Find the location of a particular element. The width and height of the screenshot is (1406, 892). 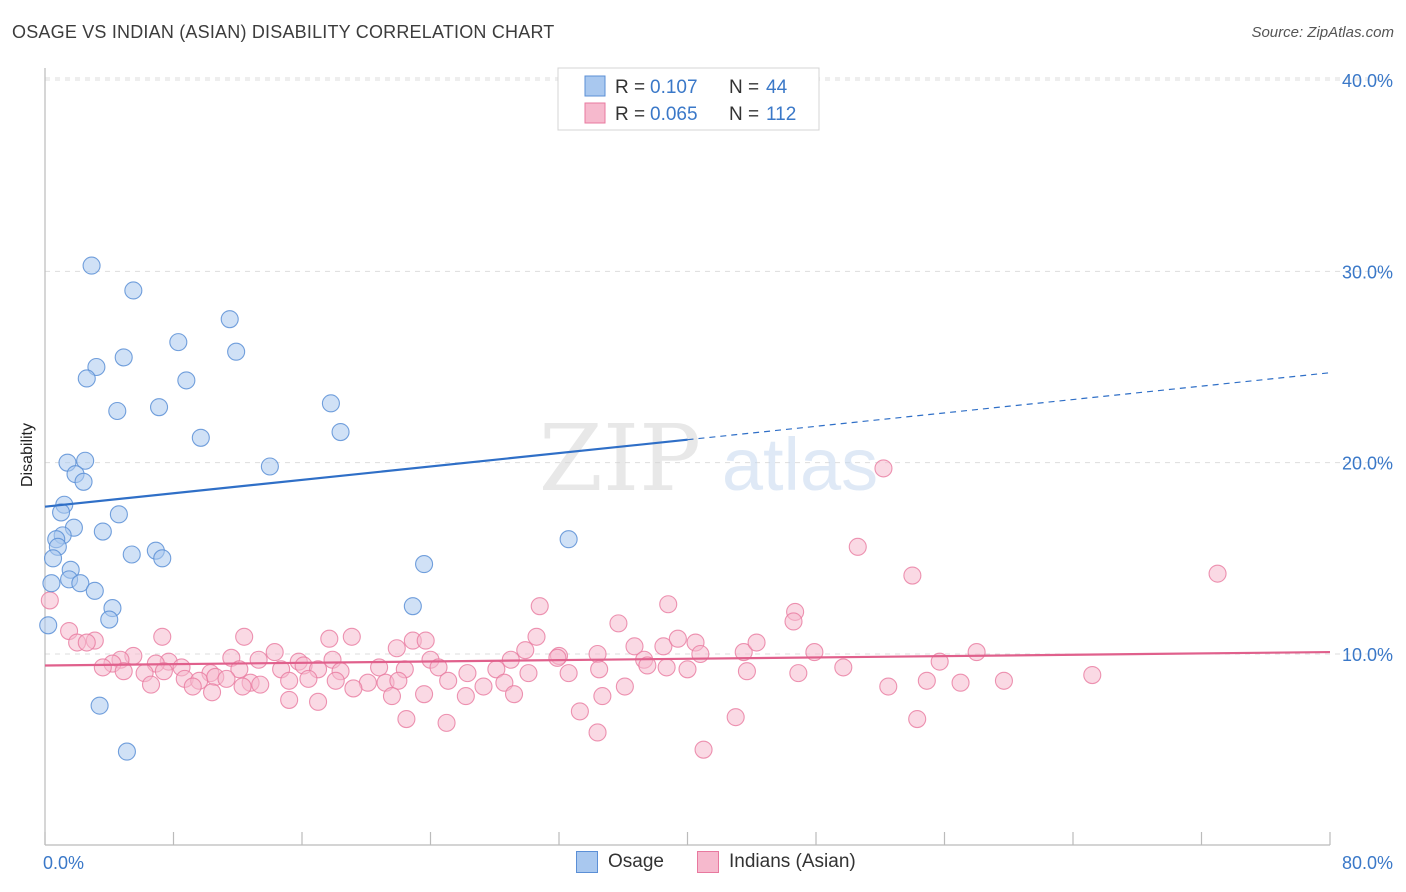

osage-trend-line is located at coordinates (366, 473).